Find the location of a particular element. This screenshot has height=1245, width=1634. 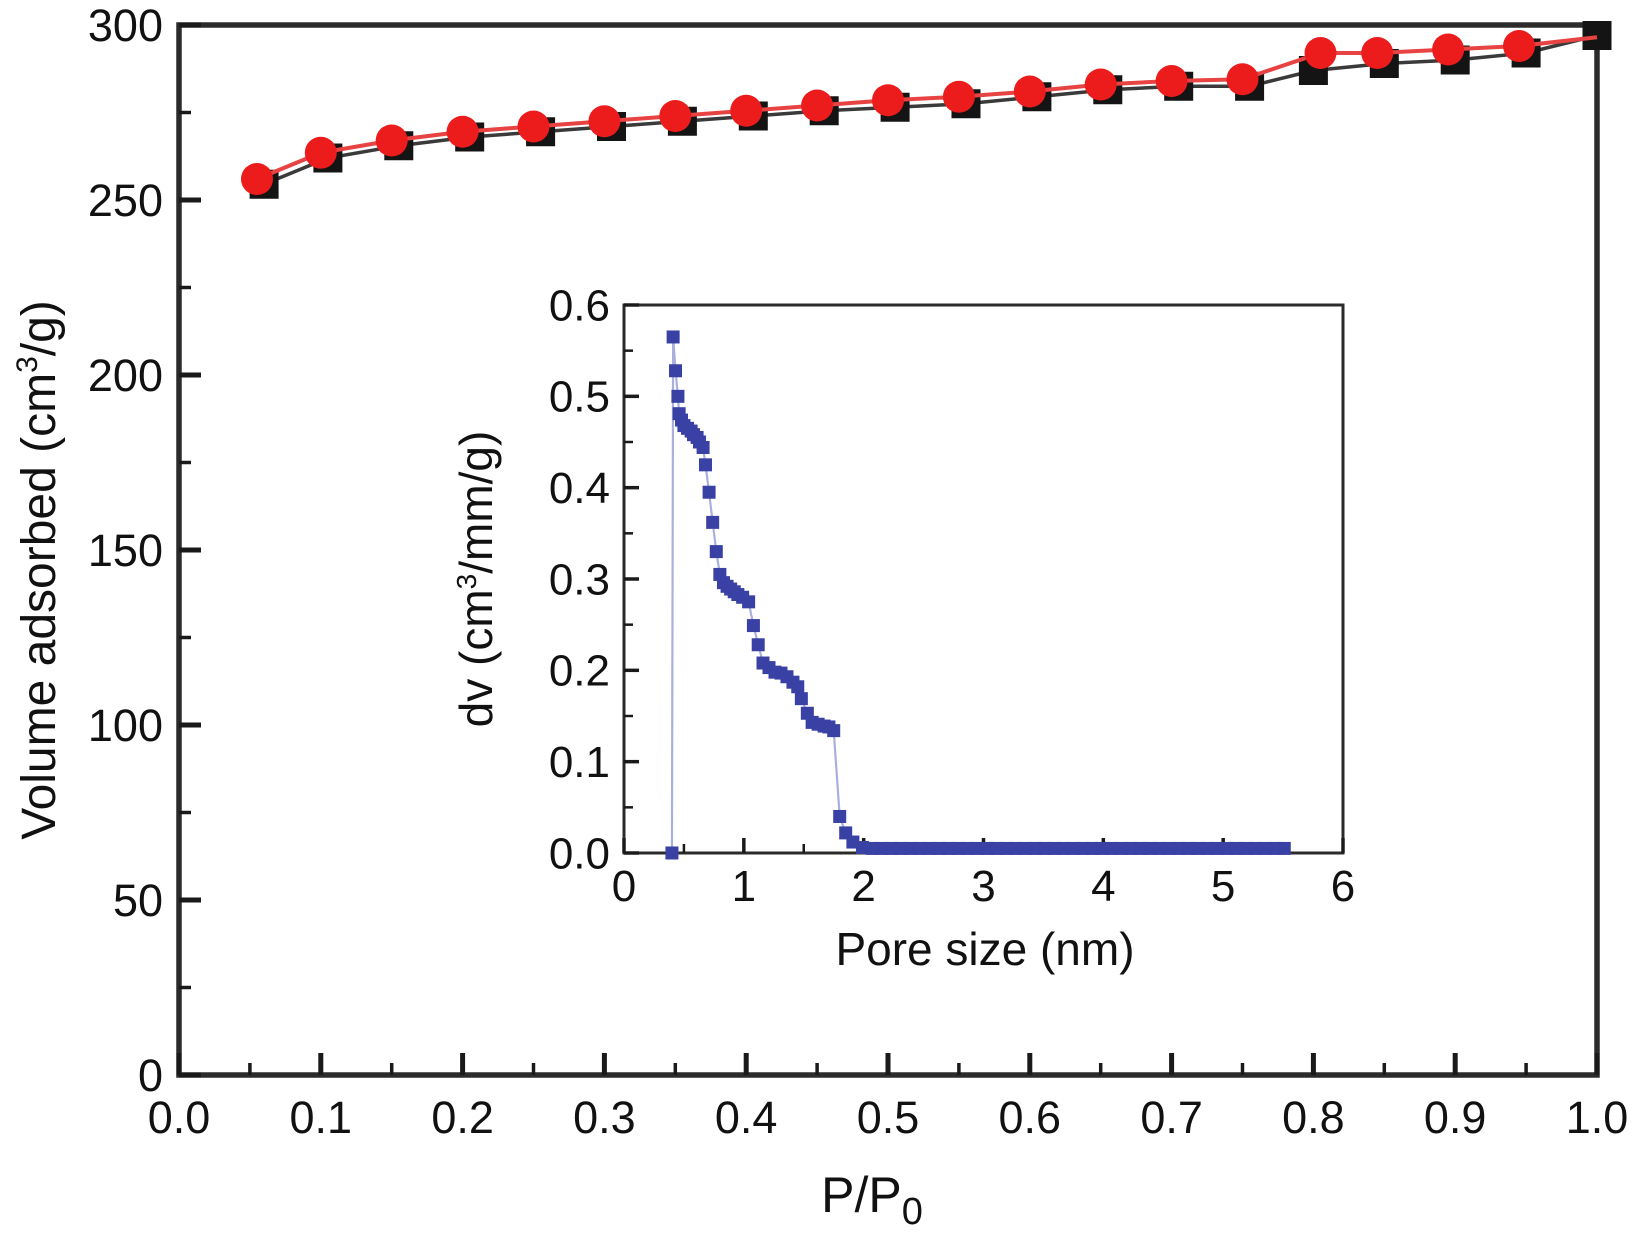

x-tick-label: 1 is located at coordinates (744, 886).